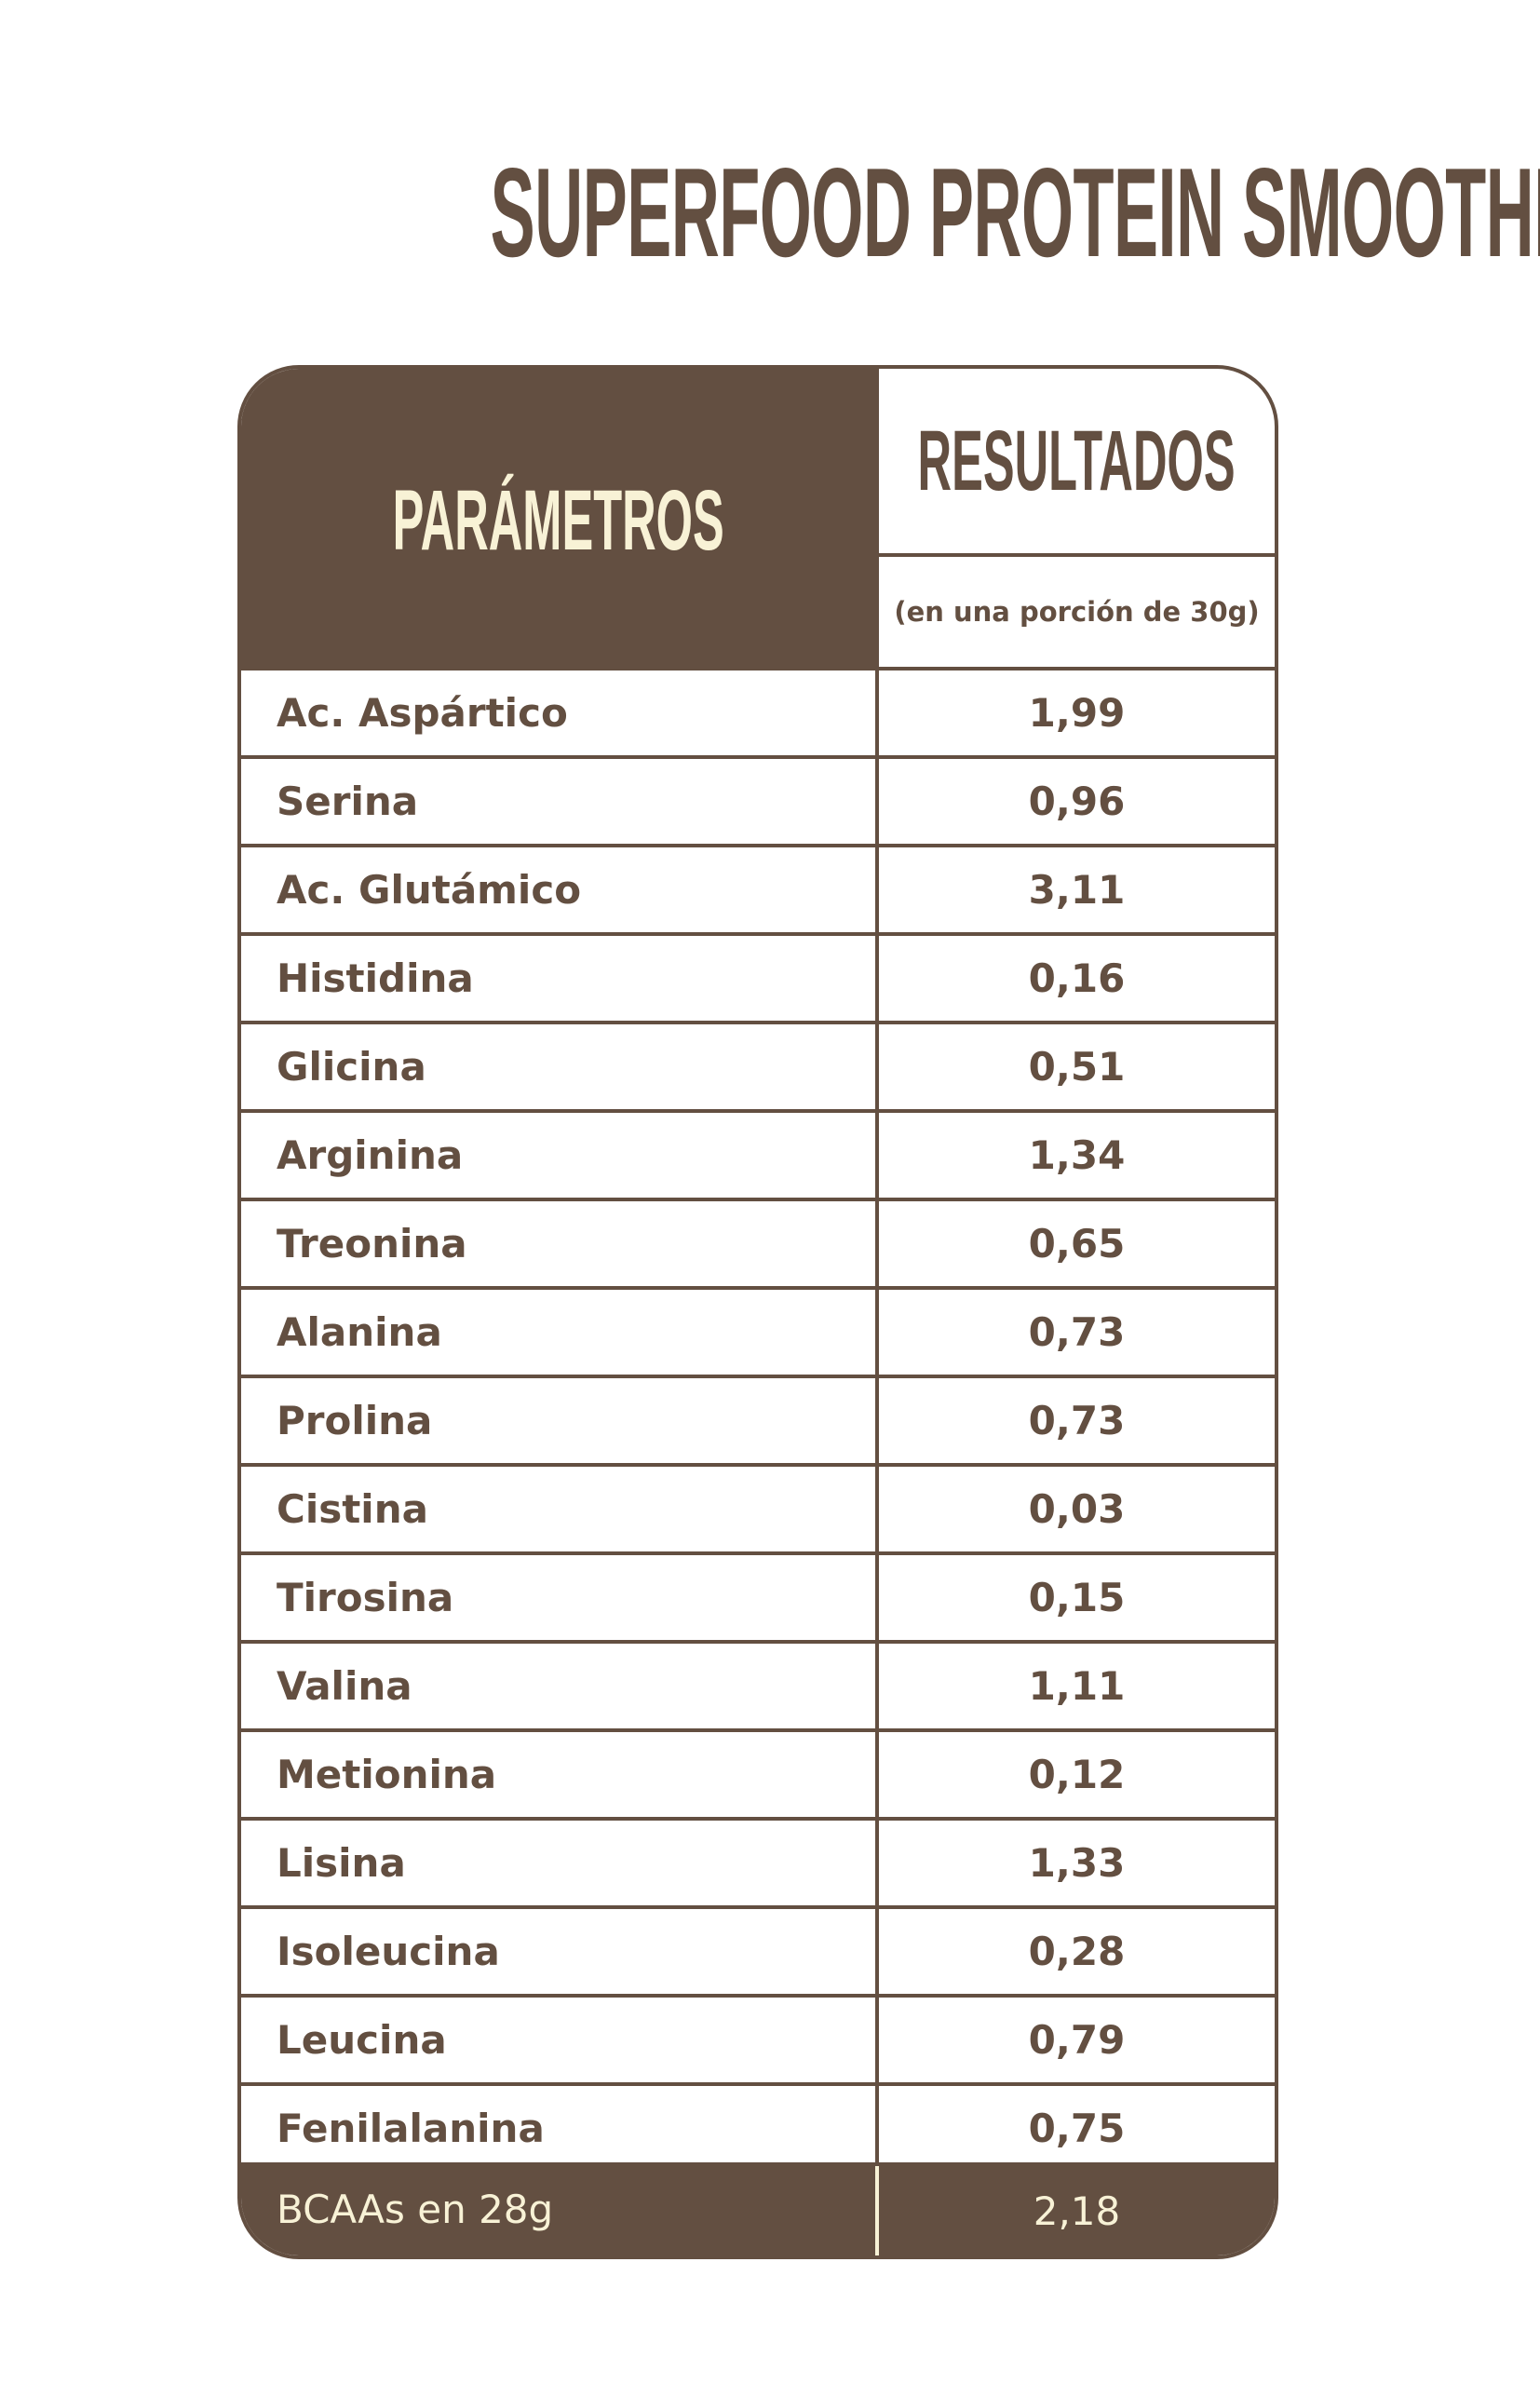  Describe the element at coordinates (345, 1686) in the screenshot. I see `row-name: Valina` at that location.